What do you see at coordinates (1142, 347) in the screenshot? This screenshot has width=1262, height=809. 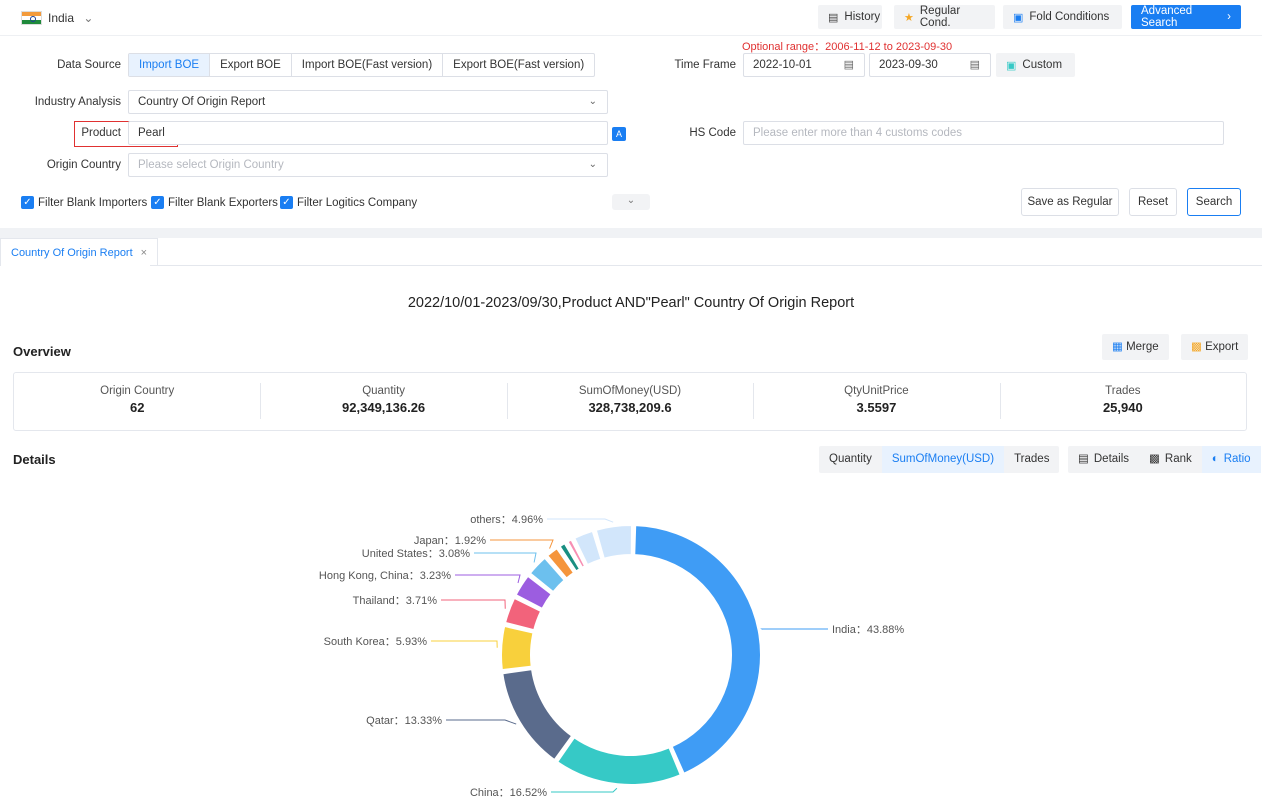 I see `merge-label: Merge` at bounding box center [1142, 347].